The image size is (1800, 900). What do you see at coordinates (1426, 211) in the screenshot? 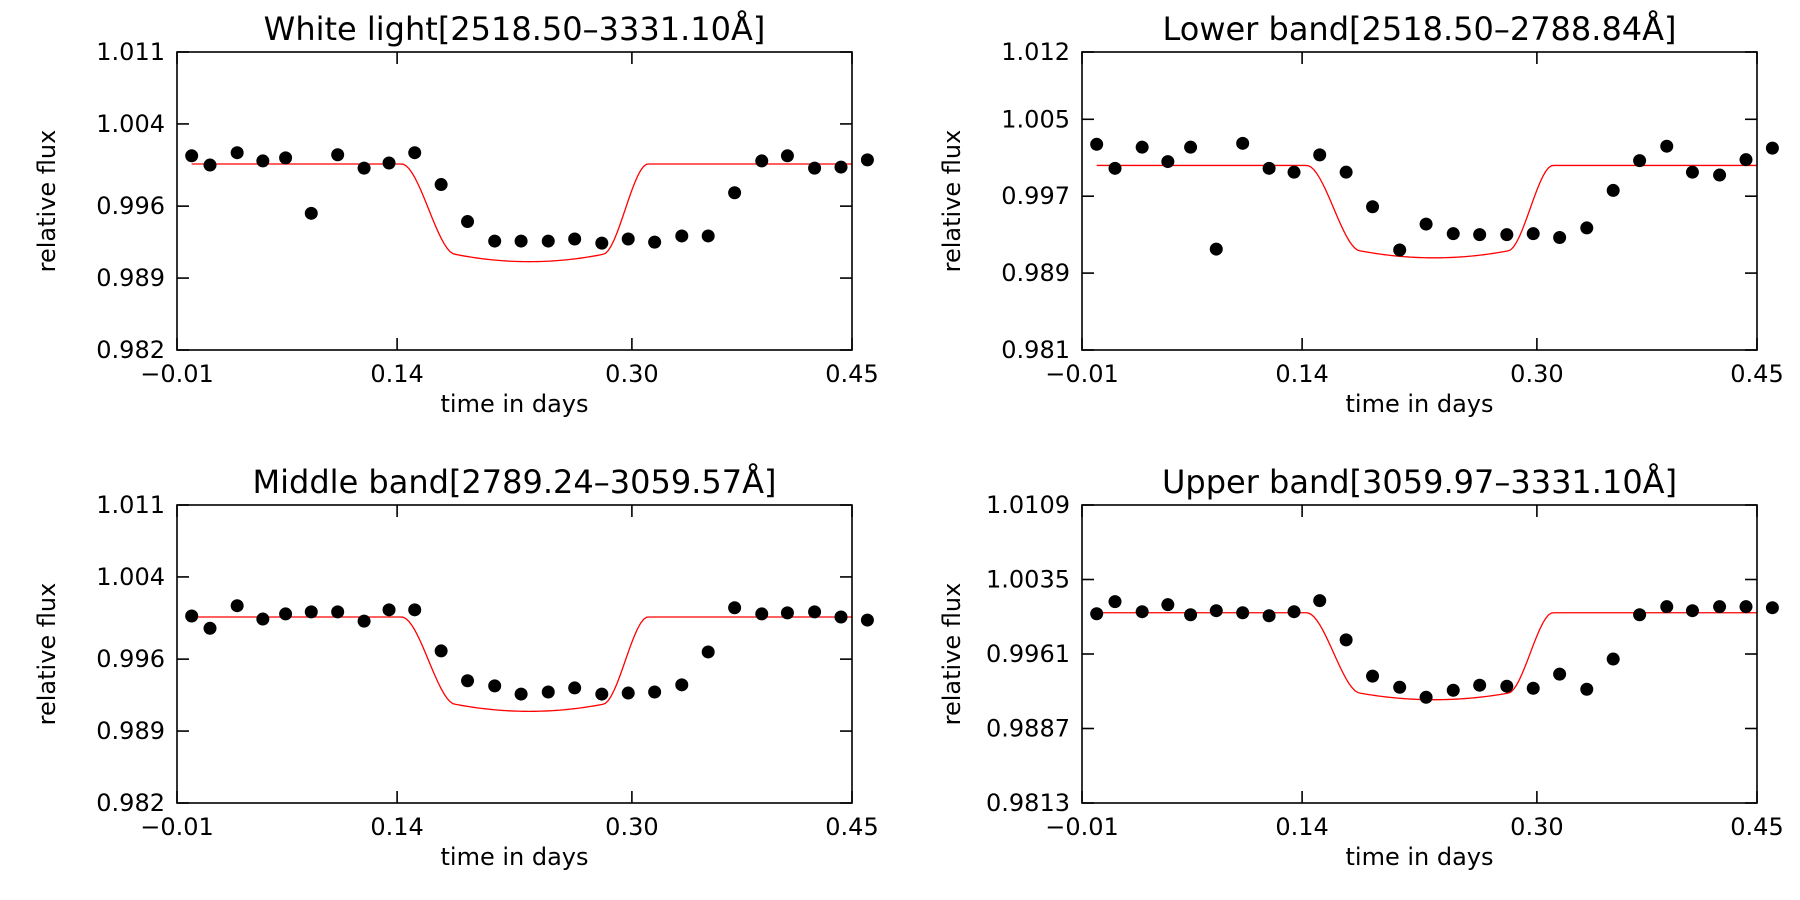
I see `transit-model-curve` at bounding box center [1426, 211].